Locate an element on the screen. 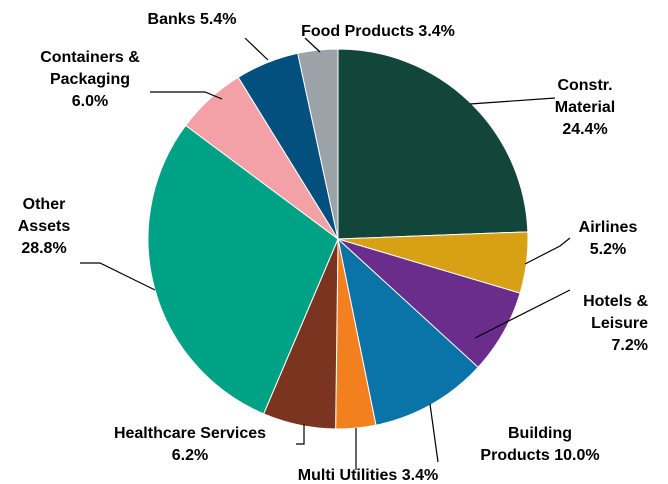  slice-label-other: Other Assets 28.8% is located at coordinates (44, 226).